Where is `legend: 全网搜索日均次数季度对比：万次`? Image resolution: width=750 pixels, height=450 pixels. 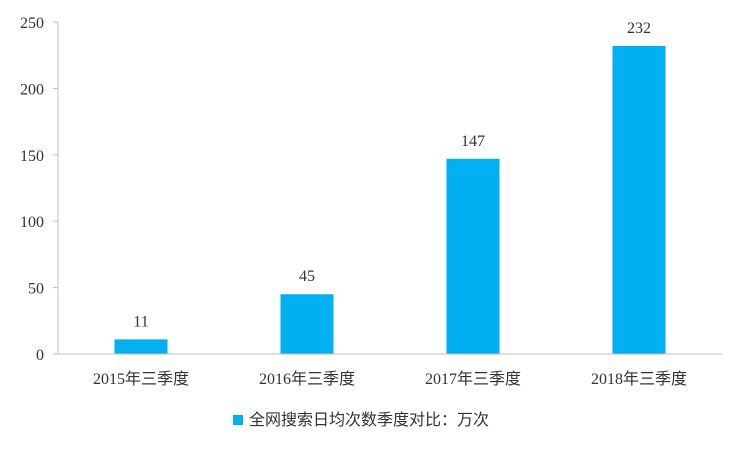 legend: 全网搜索日均次数季度对比：万次 is located at coordinates (361, 419).